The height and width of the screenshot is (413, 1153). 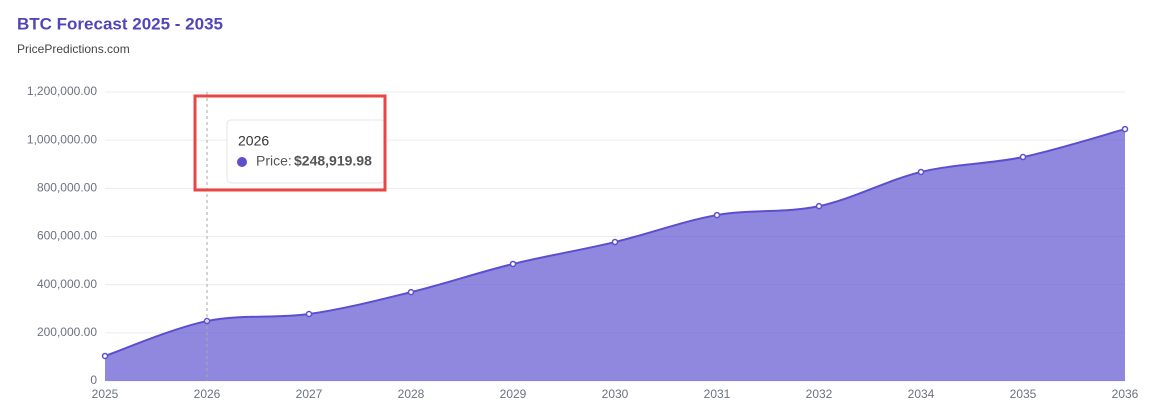 I want to click on x-tick-label: 2026, so click(x=207, y=394).